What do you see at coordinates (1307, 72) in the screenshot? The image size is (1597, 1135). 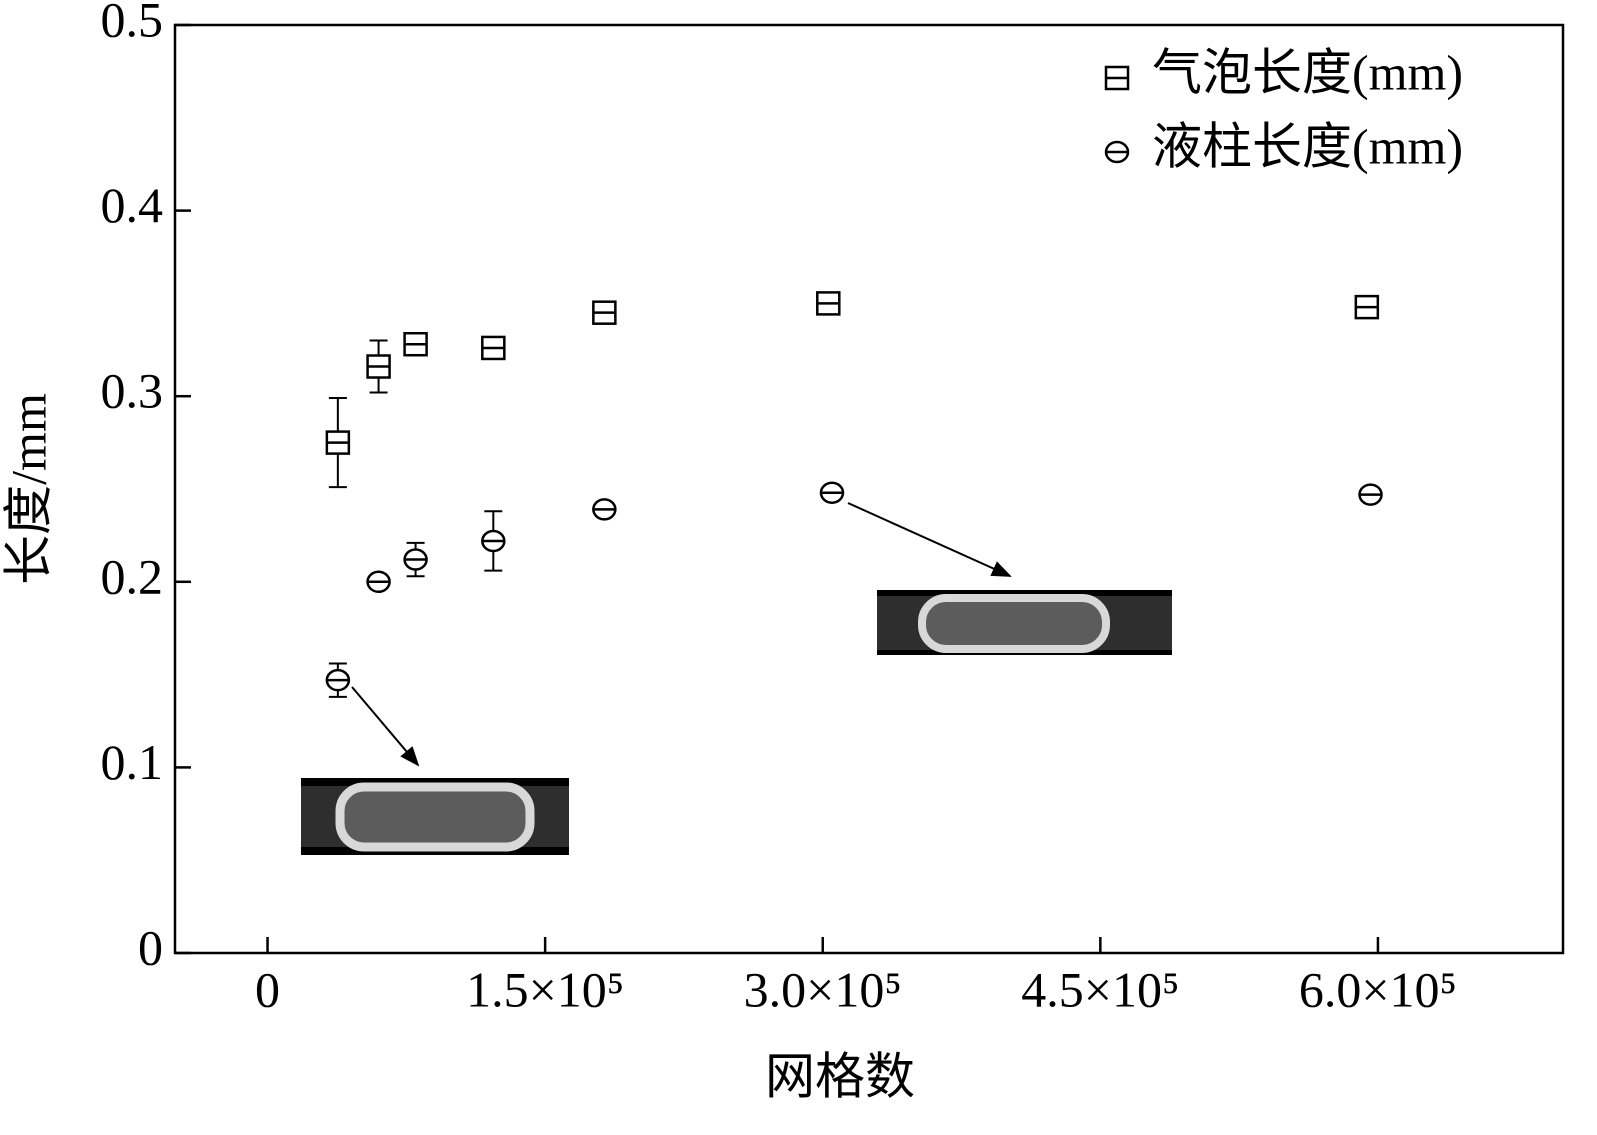 I see `legend-label: 气泡长度(mm)` at bounding box center [1307, 72].